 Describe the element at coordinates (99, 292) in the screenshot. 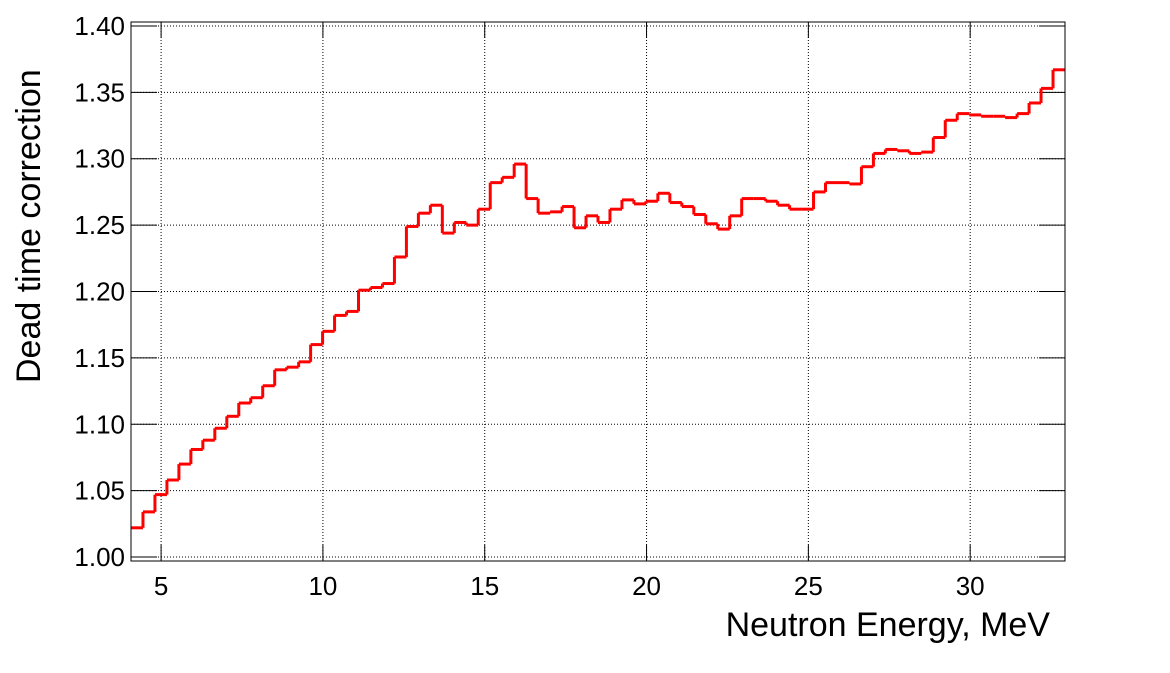

I see `y-tick-label: 1.20` at that location.